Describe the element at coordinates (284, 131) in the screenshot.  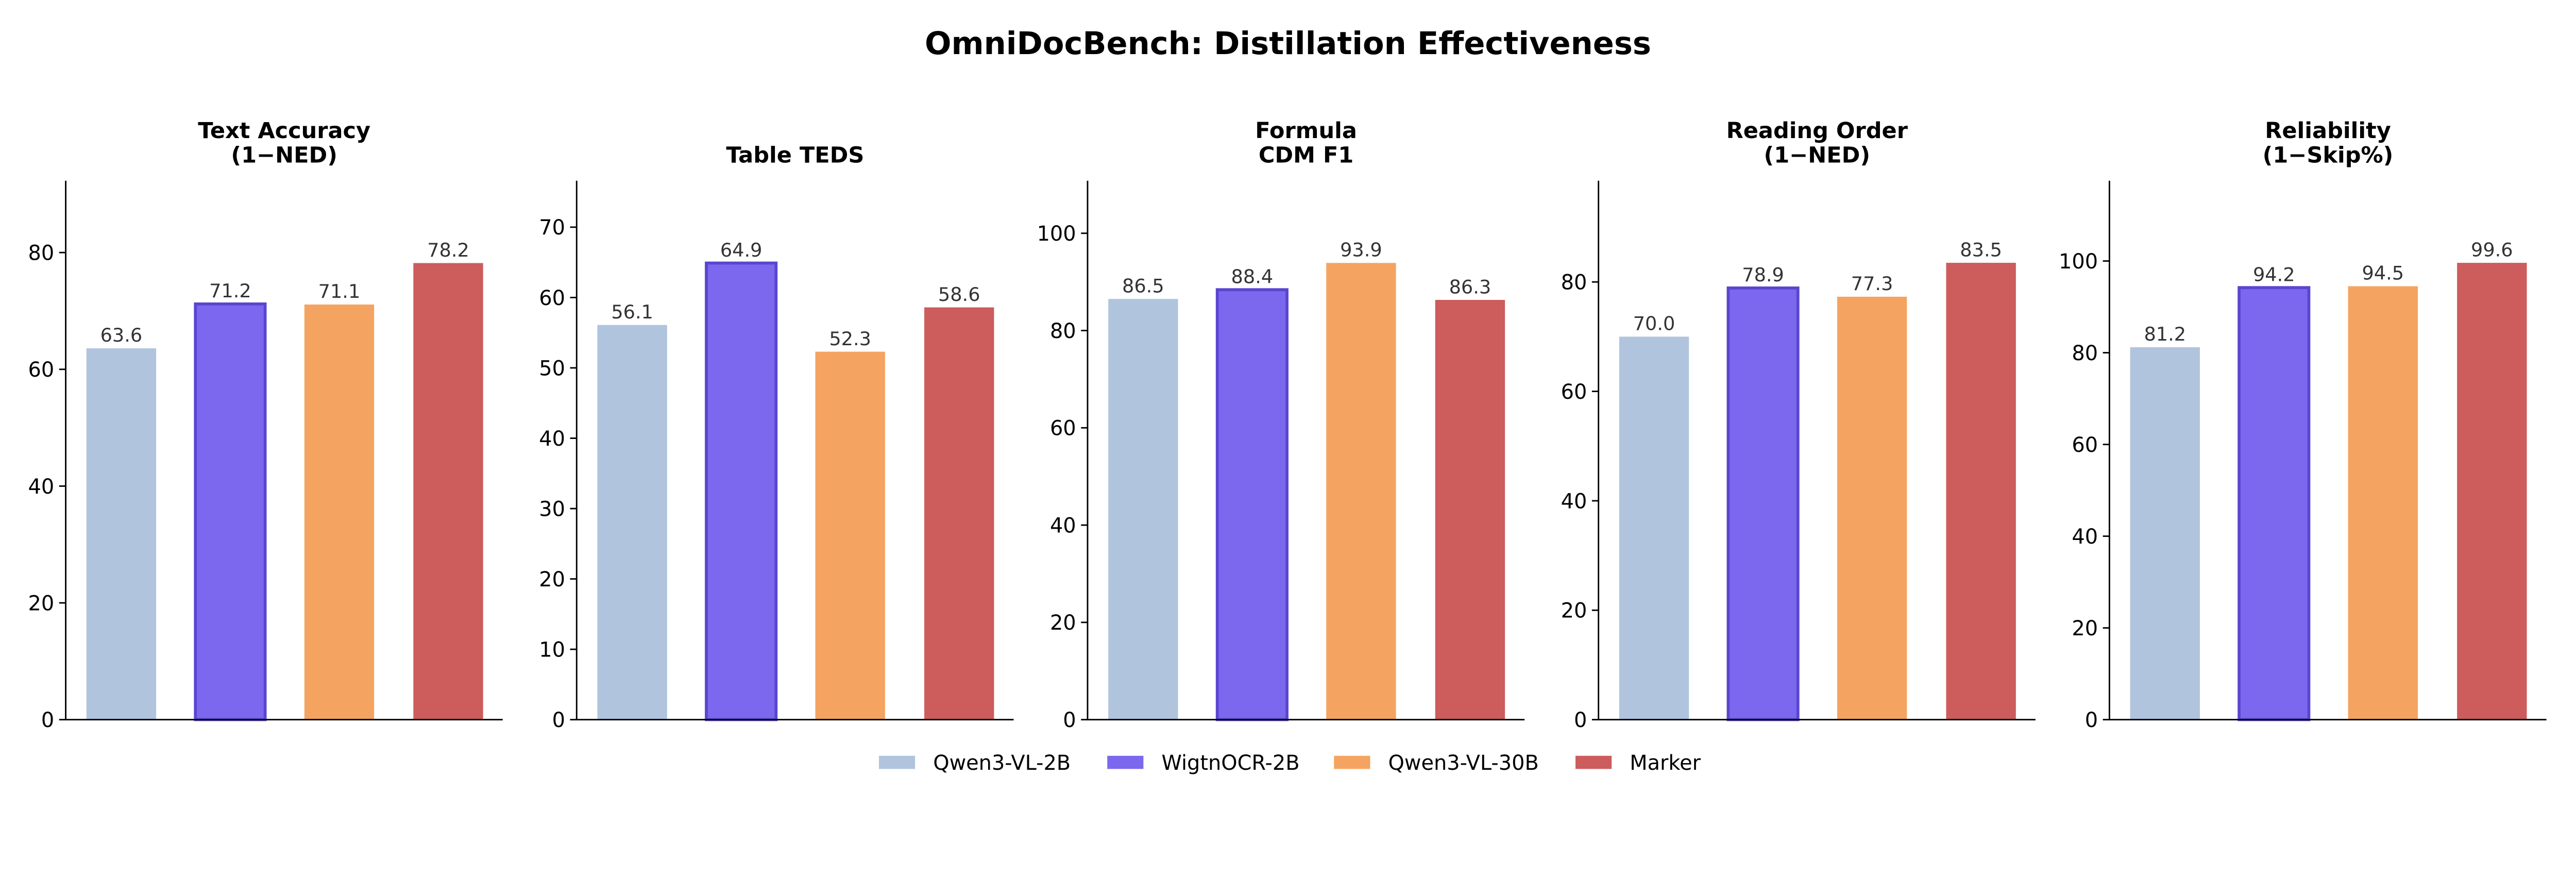
I see `panel-title: Text Accuracy` at that location.